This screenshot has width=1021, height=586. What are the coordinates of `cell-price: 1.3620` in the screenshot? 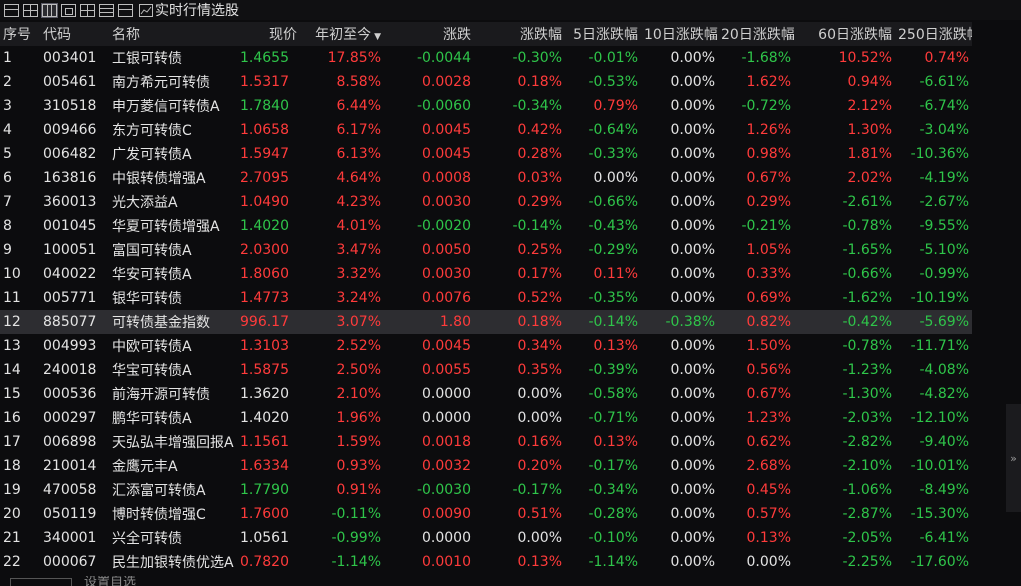 It's located at (264, 394).